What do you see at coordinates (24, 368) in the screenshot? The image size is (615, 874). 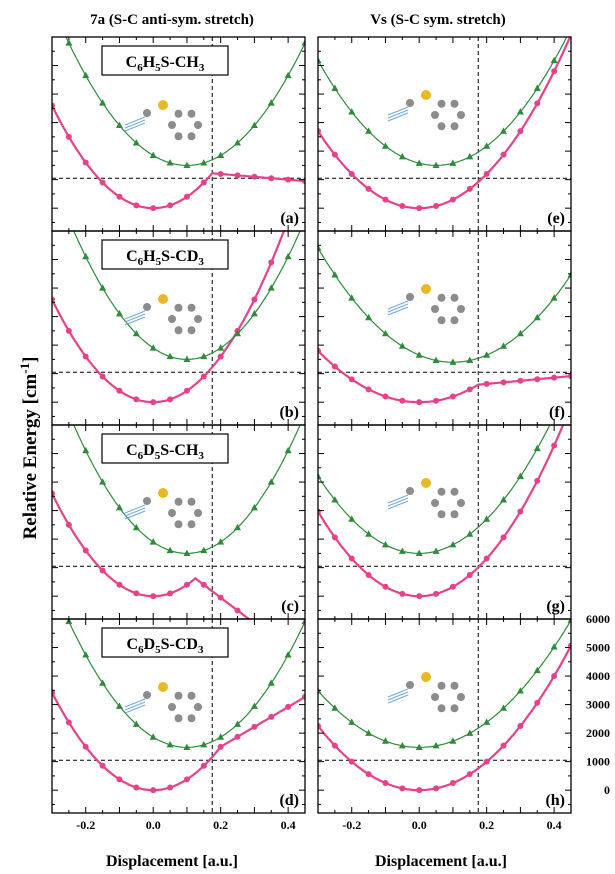 I see `y-axis-title-sup: -1` at bounding box center [24, 368].